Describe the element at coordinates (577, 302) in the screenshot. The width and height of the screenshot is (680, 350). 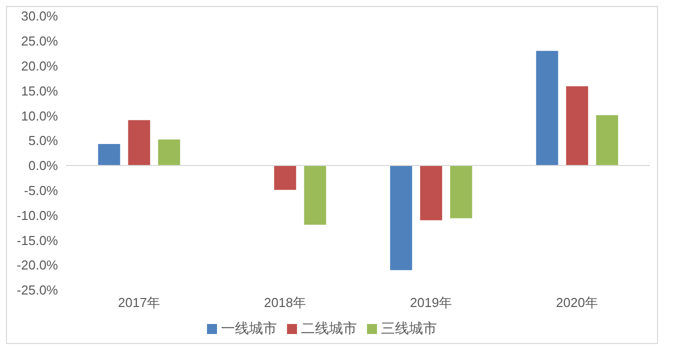
I see `x-tick-label: 2020年` at that location.